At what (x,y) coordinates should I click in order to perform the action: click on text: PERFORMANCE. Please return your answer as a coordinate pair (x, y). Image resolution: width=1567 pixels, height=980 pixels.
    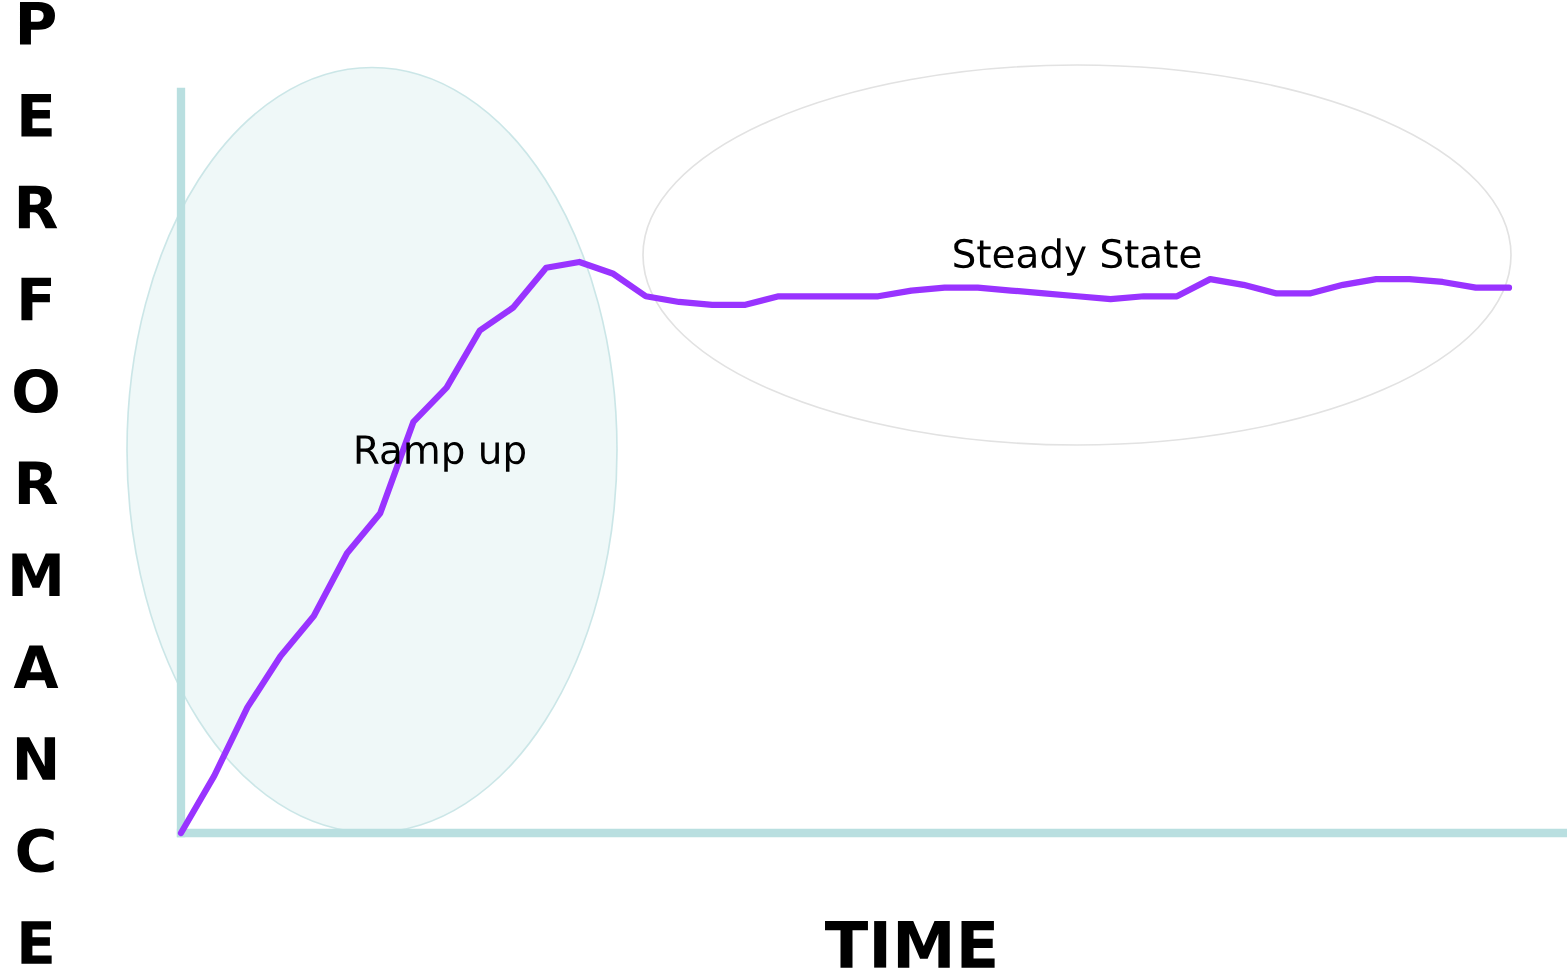
    Looking at the image, I should click on (36, 482).